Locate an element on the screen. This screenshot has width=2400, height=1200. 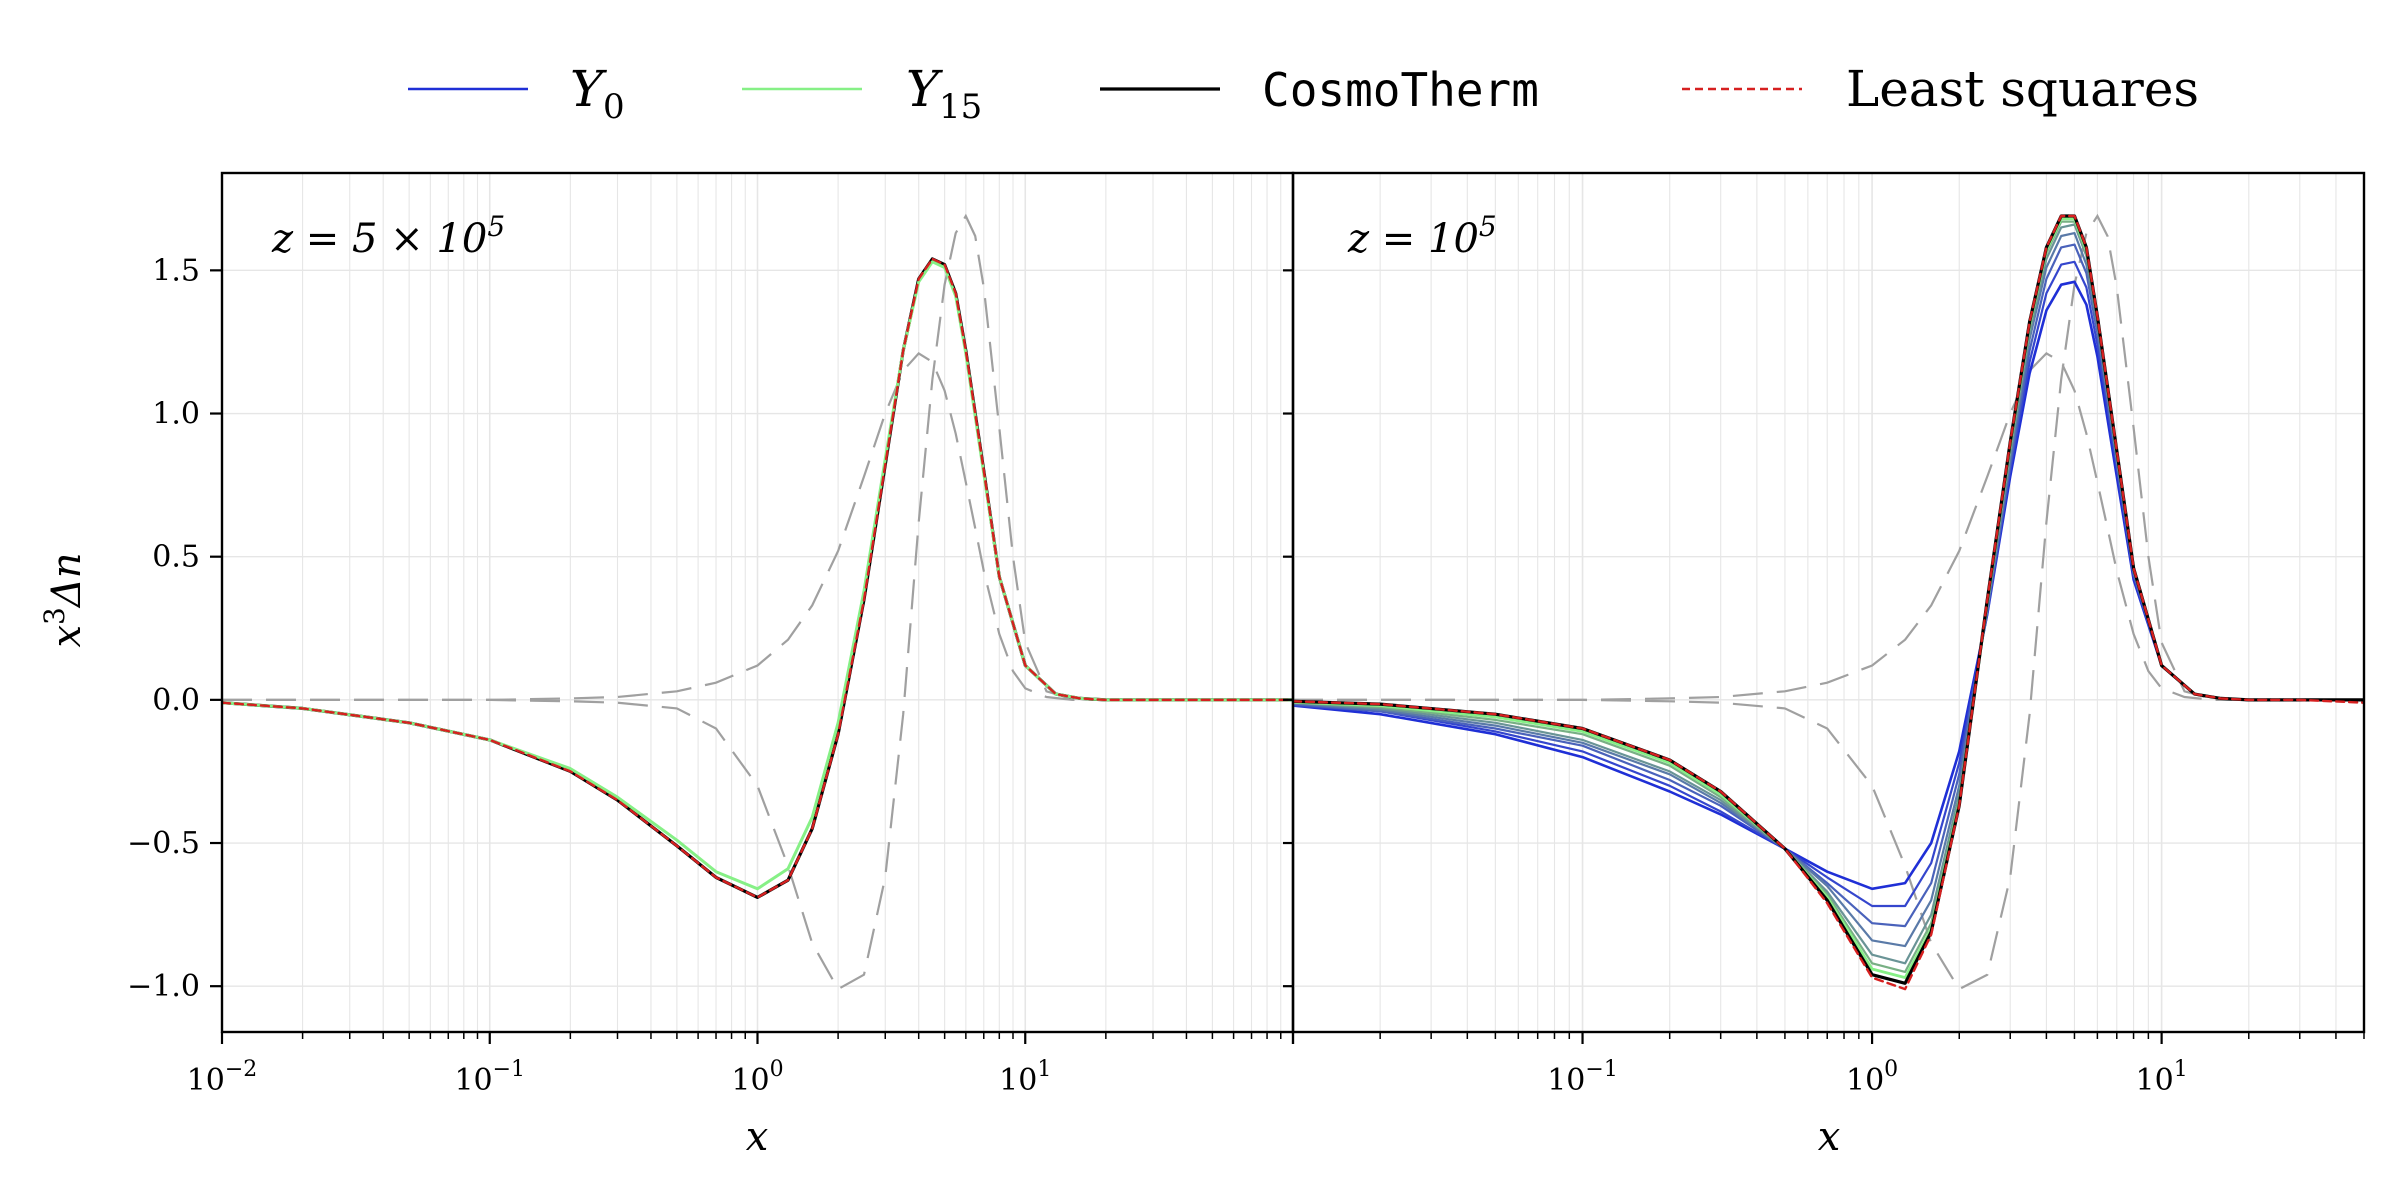
legend-label-y15-base: Y is located at coordinates (924, 89).